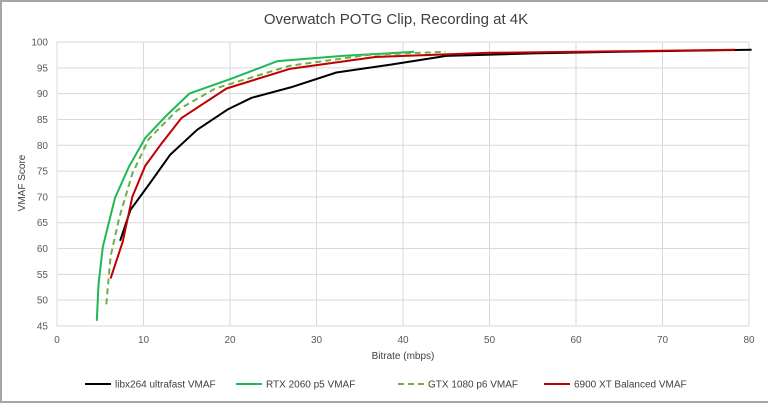 This screenshot has width=768, height=403. Describe the element at coordinates (576, 340) in the screenshot. I see `x-tick-label: 60` at that location.